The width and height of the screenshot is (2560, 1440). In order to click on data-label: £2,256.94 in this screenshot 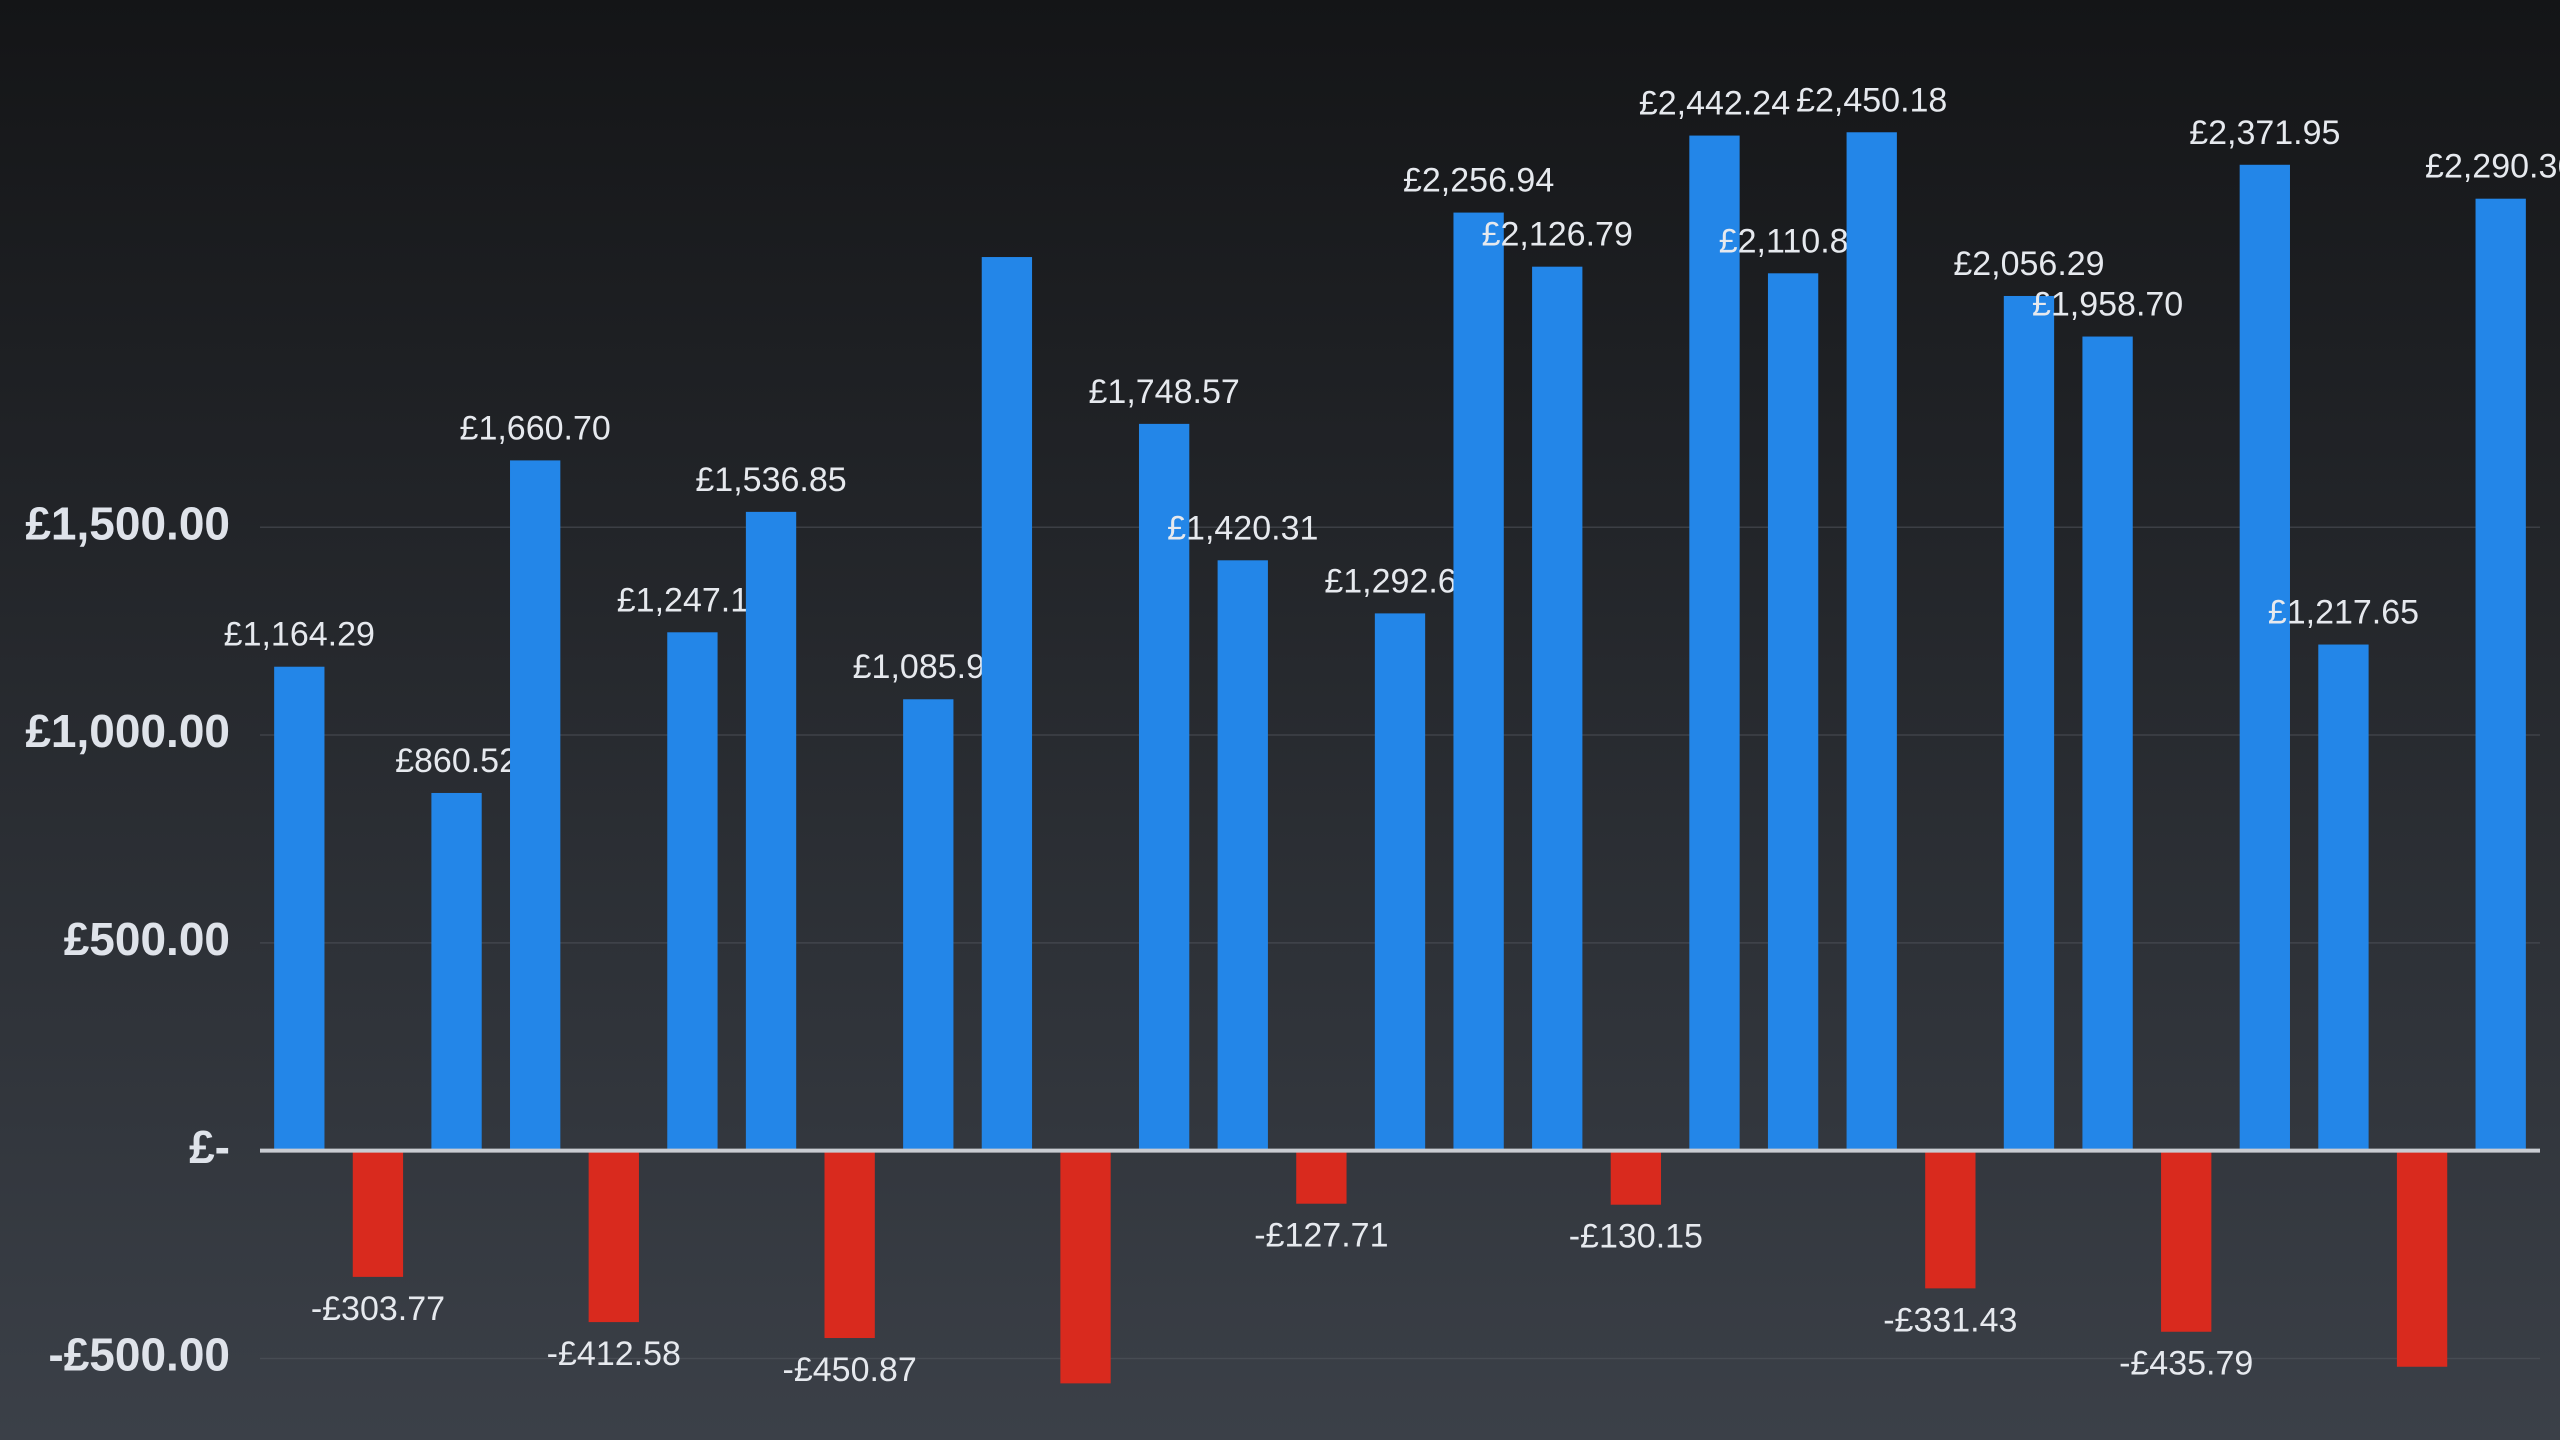, I will do `click(1478, 181)`.